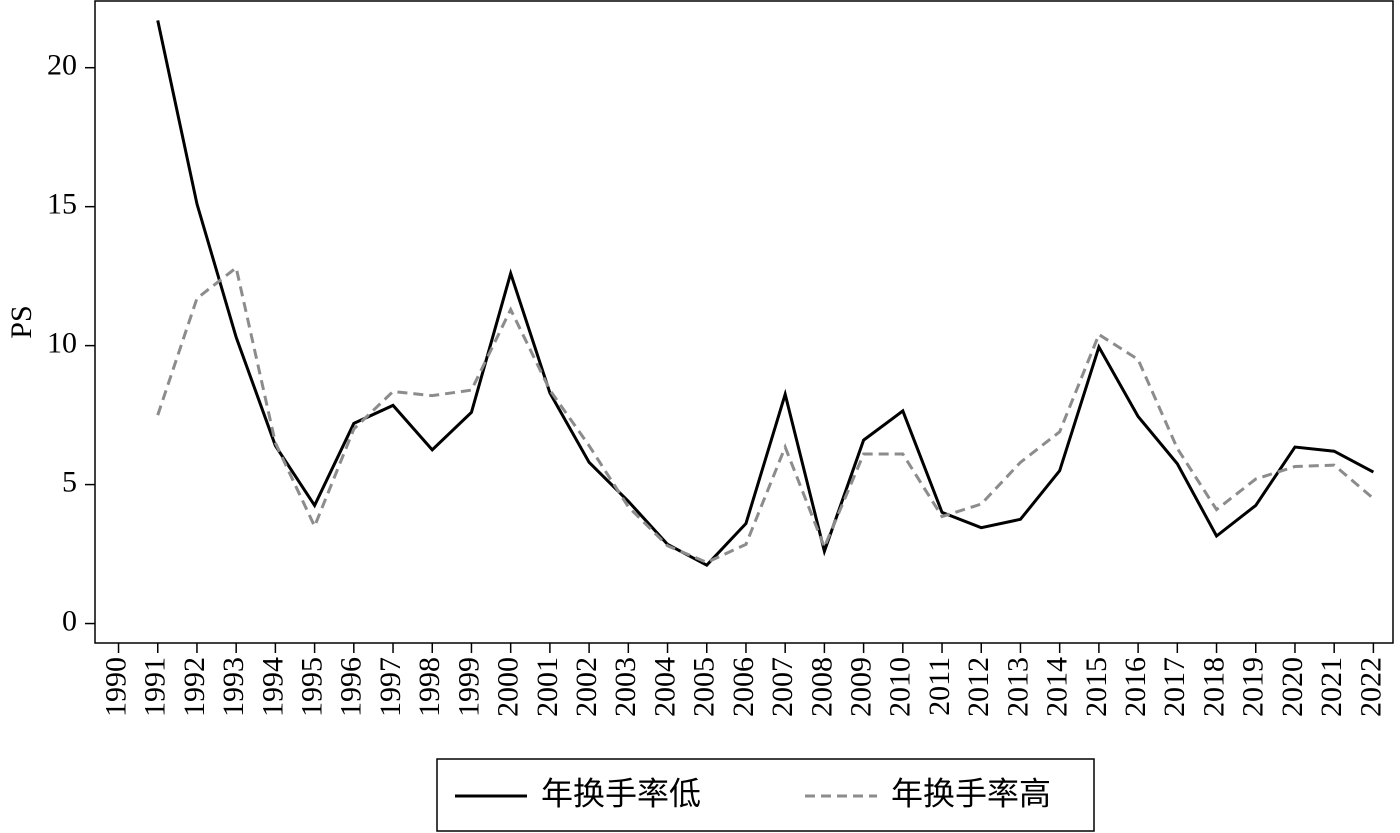 The width and height of the screenshot is (1400, 833). Describe the element at coordinates (233, 687) in the screenshot. I see `x-tick-label: 1993` at that location.